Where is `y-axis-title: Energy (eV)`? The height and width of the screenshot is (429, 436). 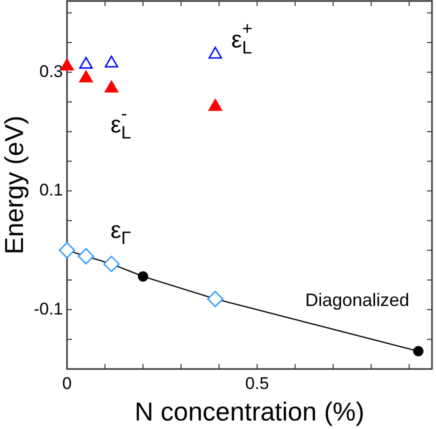 y-axis-title: Energy (eV) is located at coordinates (14, 185).